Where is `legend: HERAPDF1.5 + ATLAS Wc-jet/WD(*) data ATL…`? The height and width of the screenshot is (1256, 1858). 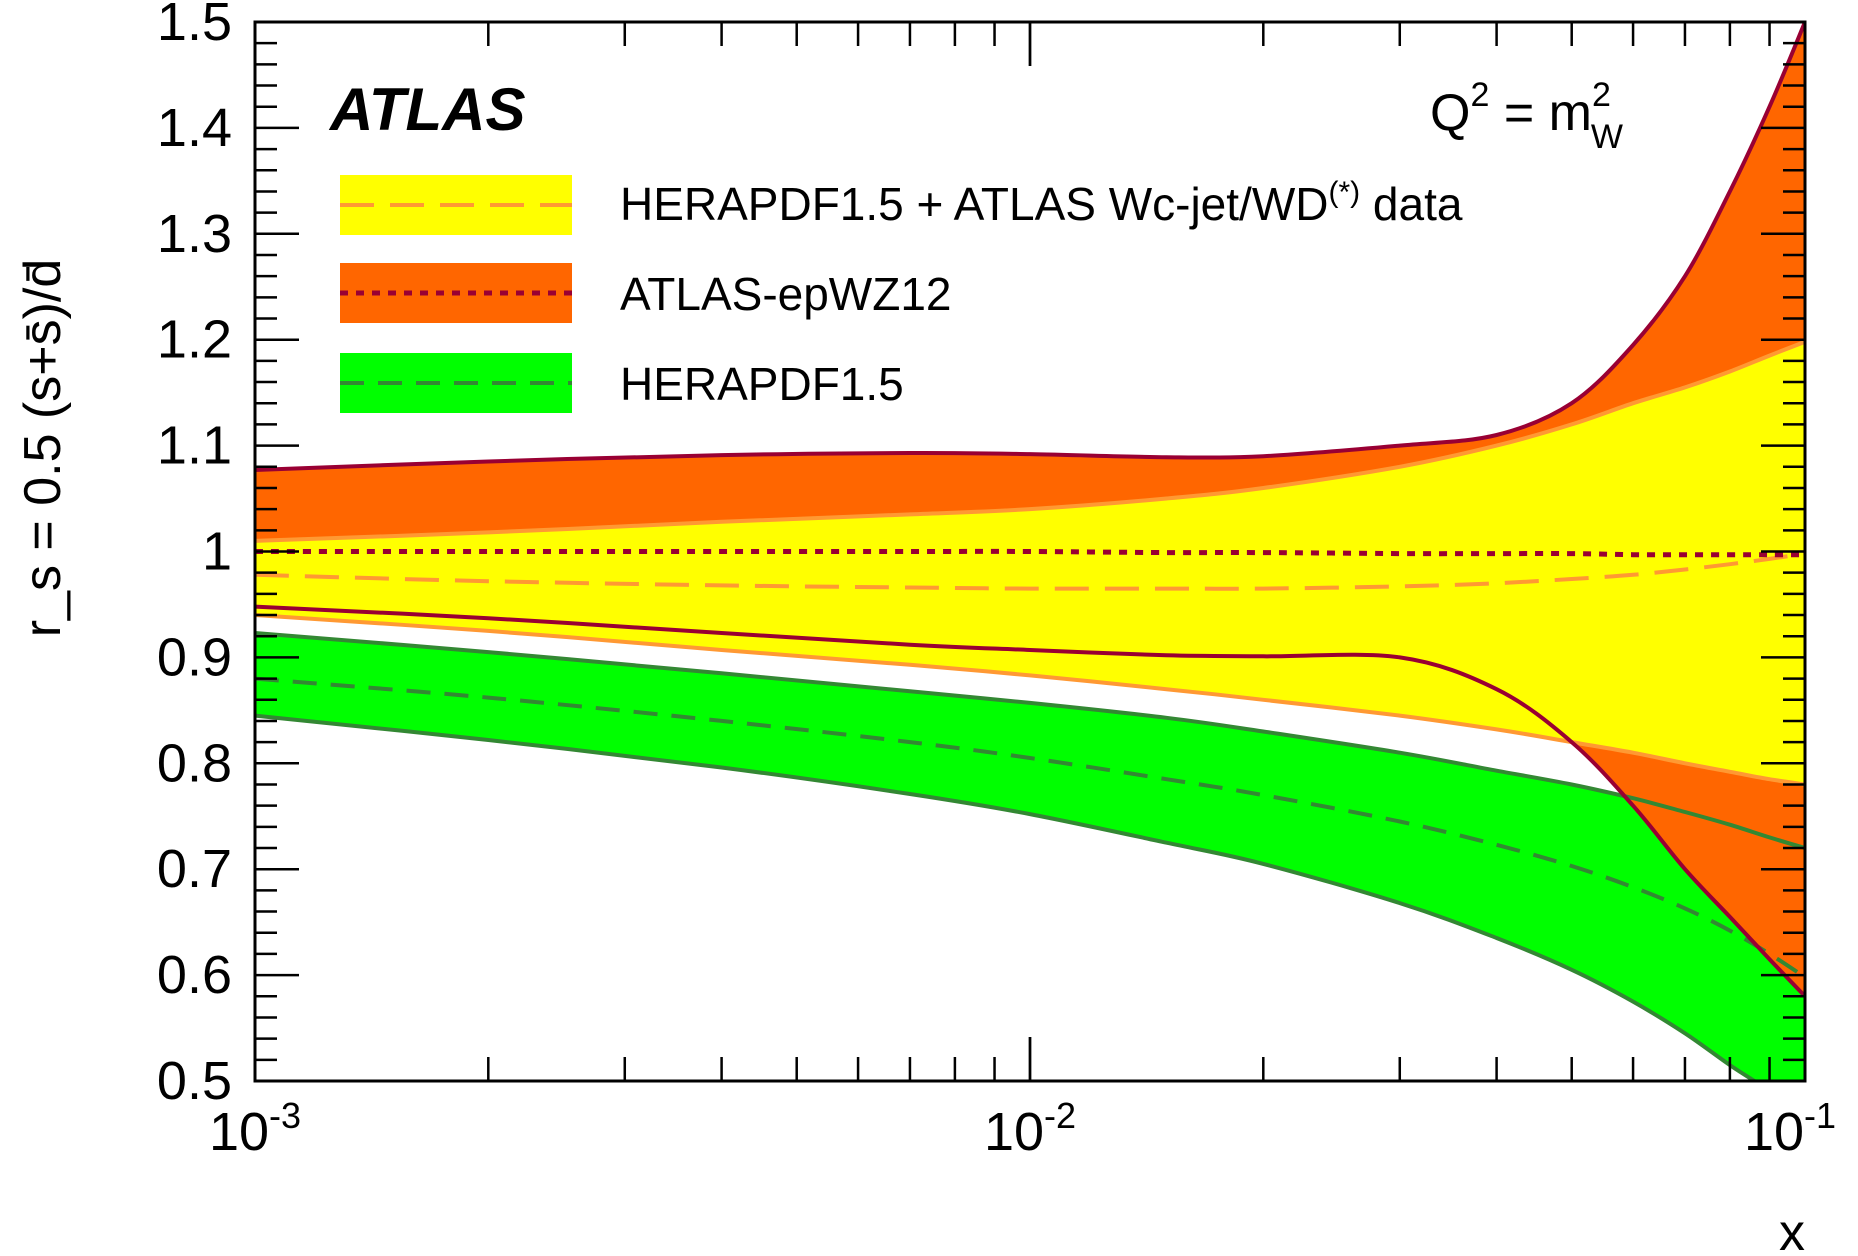 legend: HERAPDF1.5 + ATLAS Wc-jet/WD(*) data ATL… is located at coordinates (901, 294).